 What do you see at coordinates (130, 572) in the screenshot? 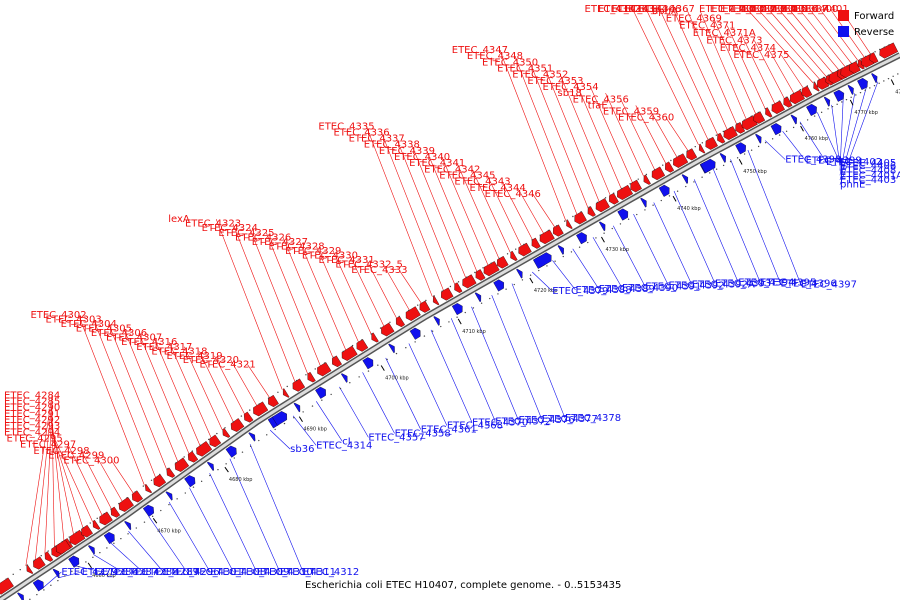
I see `gene-label: ETEC_4287` at bounding box center [130, 572].